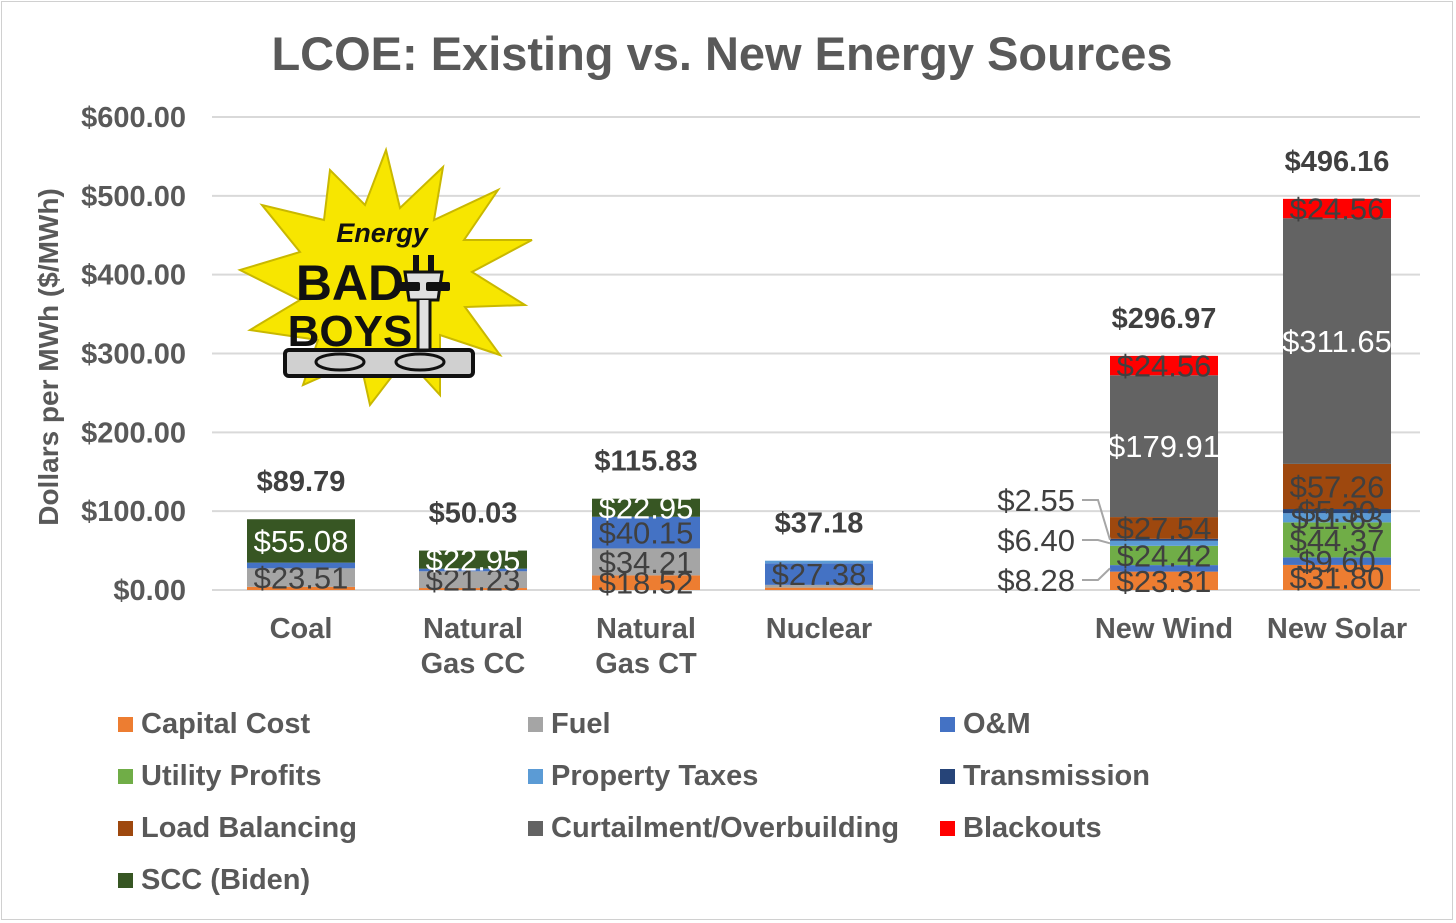 This screenshot has width=1456, height=923. I want to click on y-tick-label: $400.00, so click(133, 276).